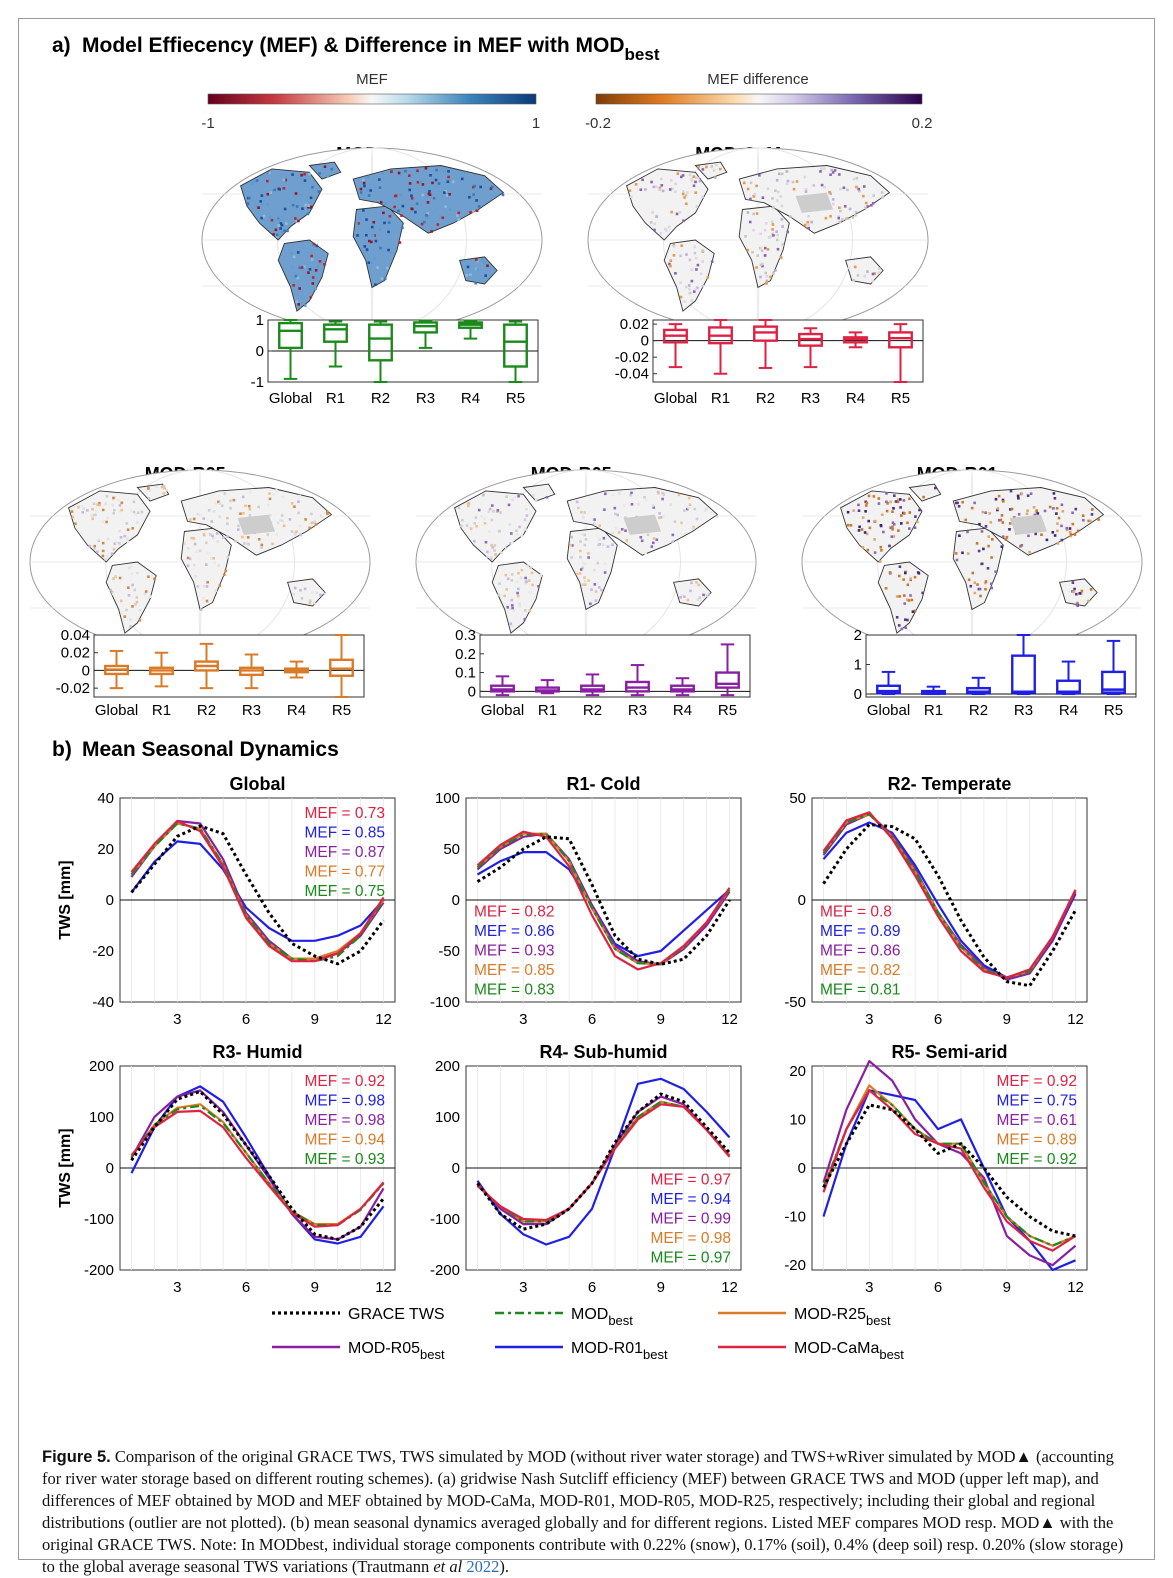  Describe the element at coordinates (758, 101) in the screenshot. I see `colorbar-diff: MEF difference -0.2 0.2` at that location.